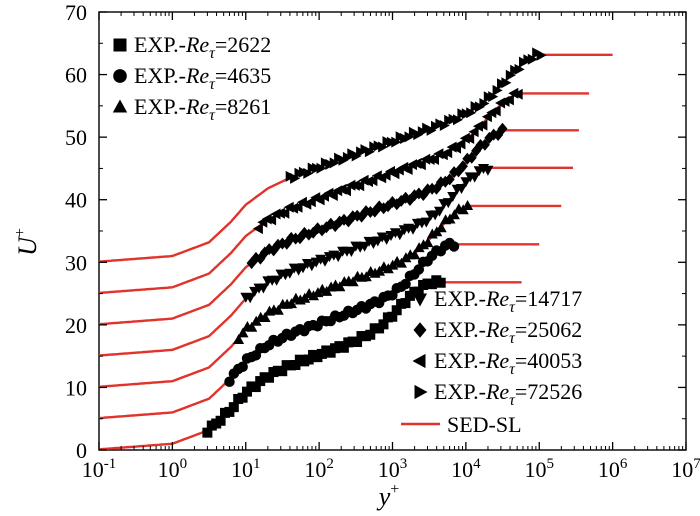 The height and width of the screenshot is (516, 700). Describe the element at coordinates (388, 496) in the screenshot. I see `x-axis-title: y+` at that location.